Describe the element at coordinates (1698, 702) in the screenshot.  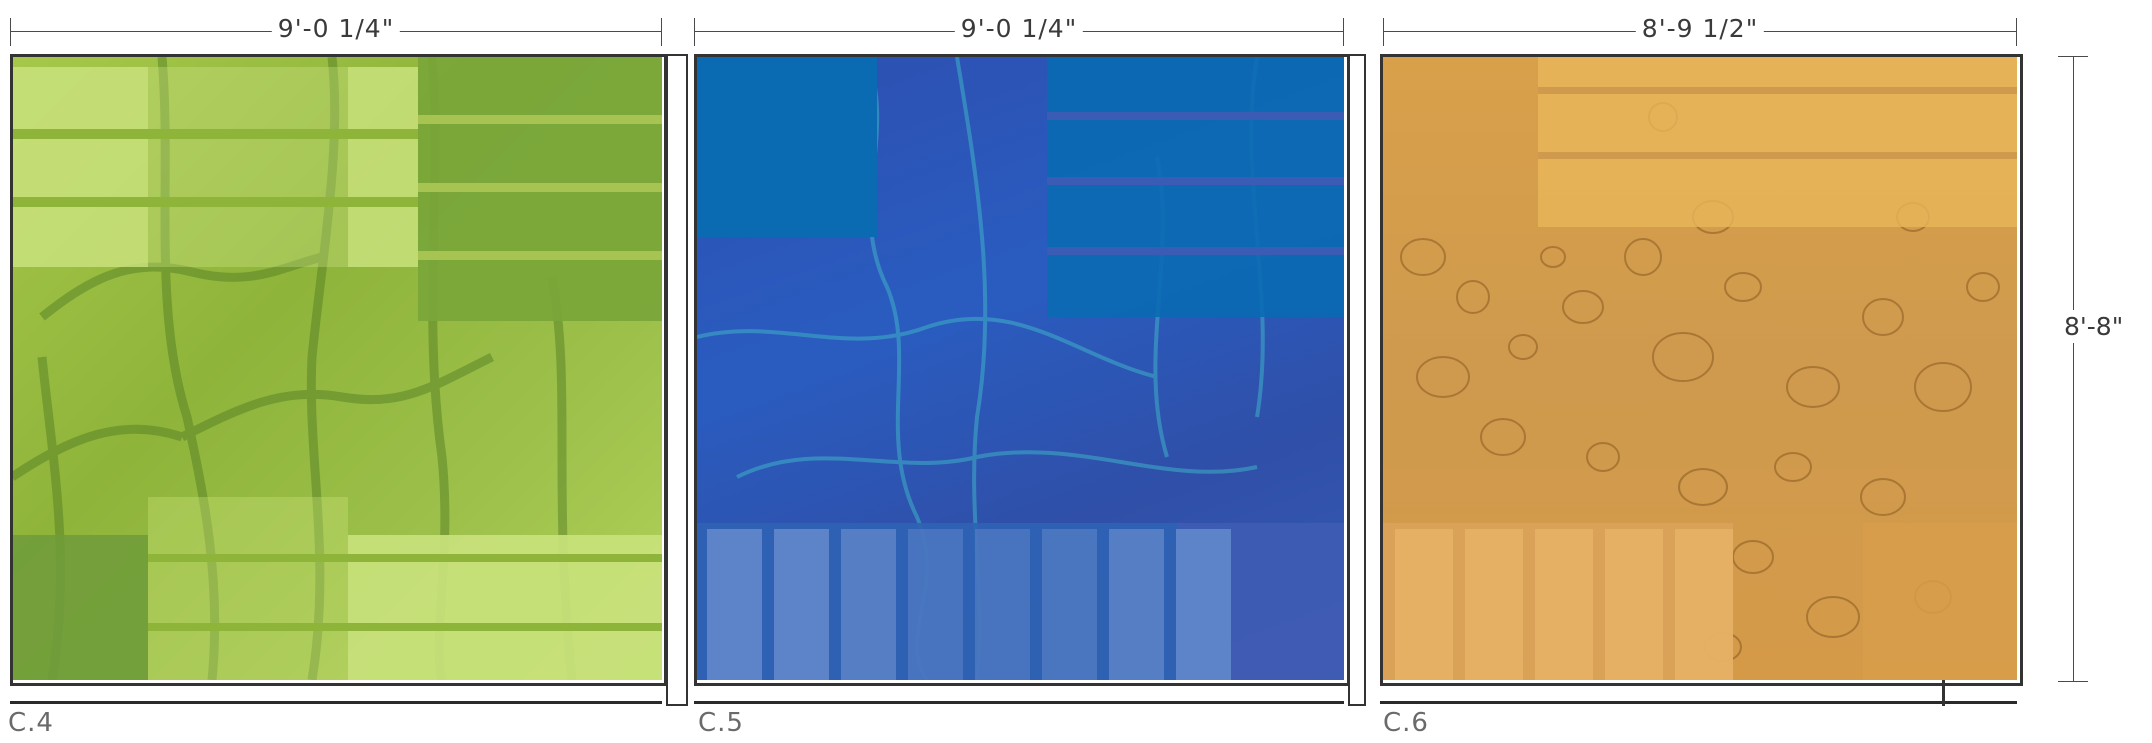
I see `base-rail-c6` at that location.